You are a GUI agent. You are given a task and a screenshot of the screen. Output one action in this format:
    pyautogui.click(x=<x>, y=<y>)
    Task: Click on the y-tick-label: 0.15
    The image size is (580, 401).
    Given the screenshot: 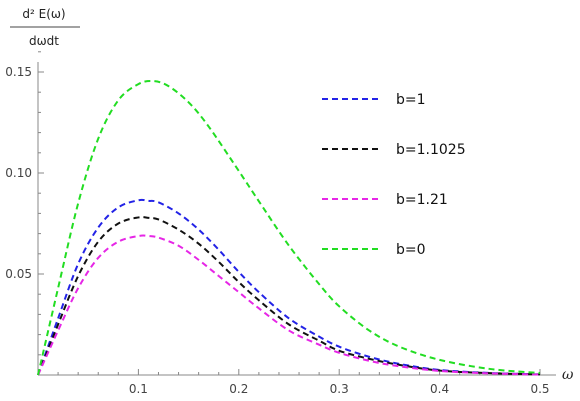 What is the action you would take?
    pyautogui.click(x=18, y=72)
    